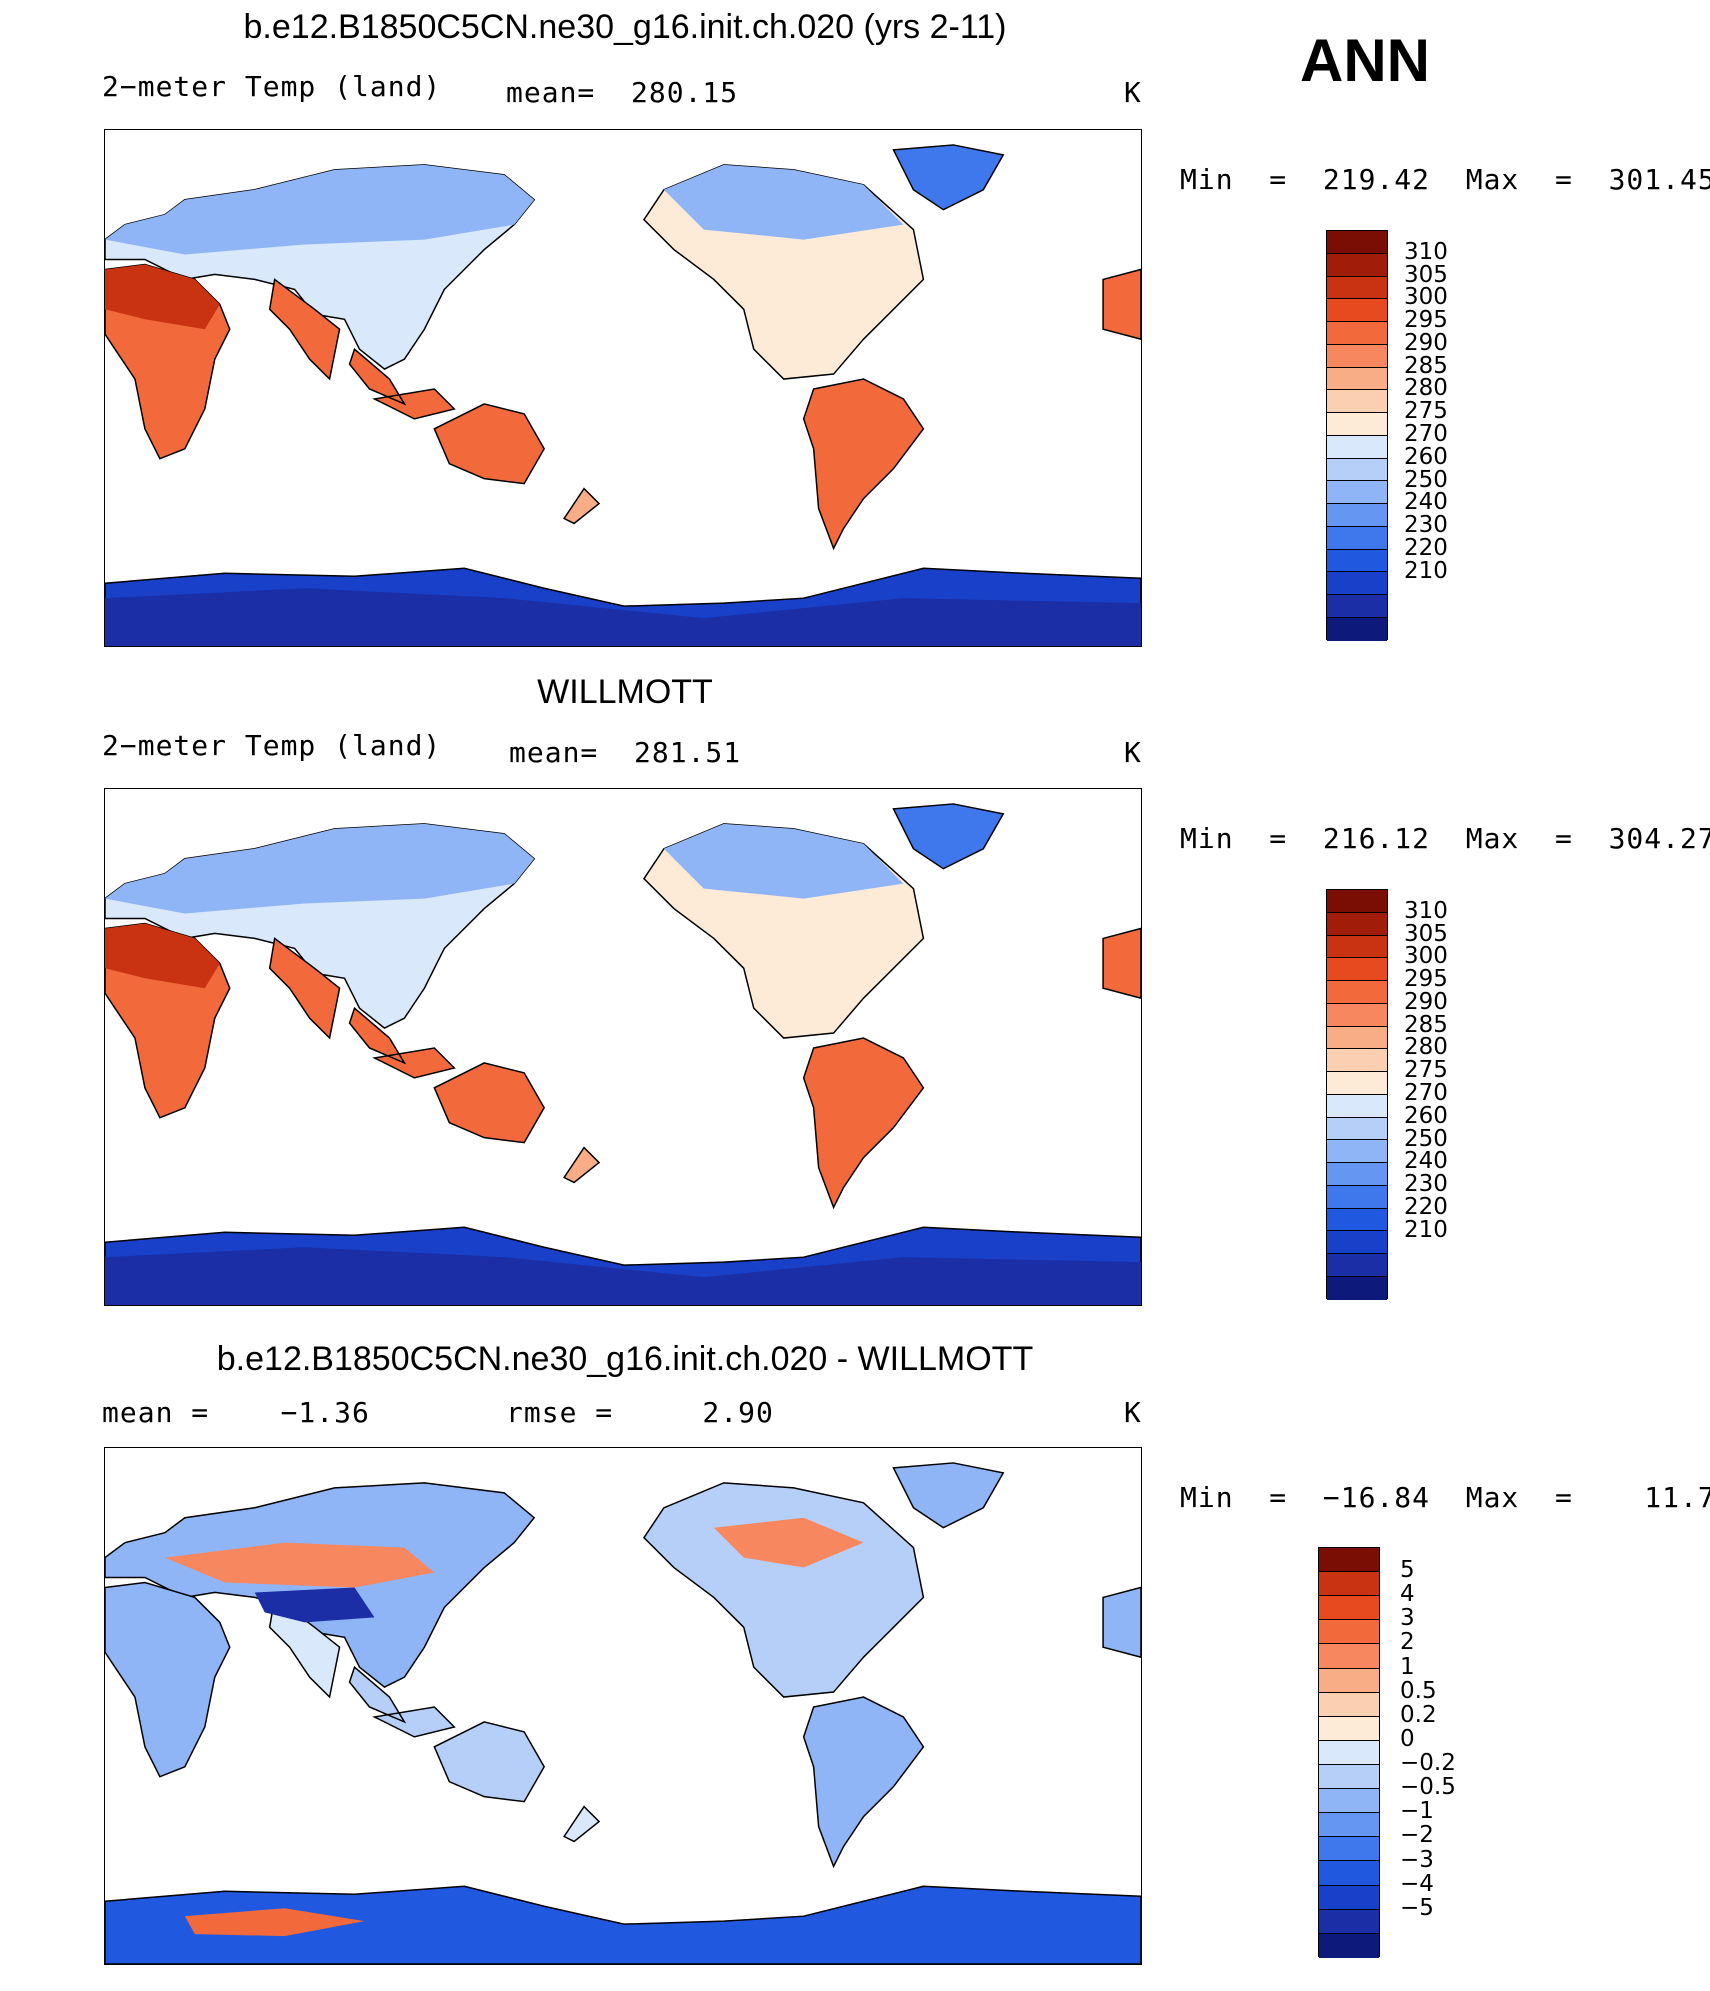  I want to click on canada-cold-band, so click(783, 861).